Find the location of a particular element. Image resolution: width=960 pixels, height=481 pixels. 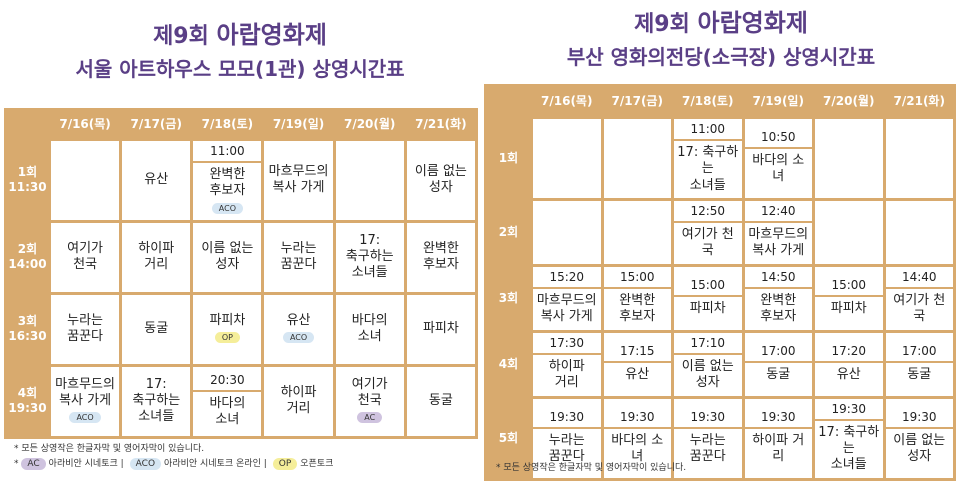

screening-time: 17:30 is located at coordinates (567, 344).